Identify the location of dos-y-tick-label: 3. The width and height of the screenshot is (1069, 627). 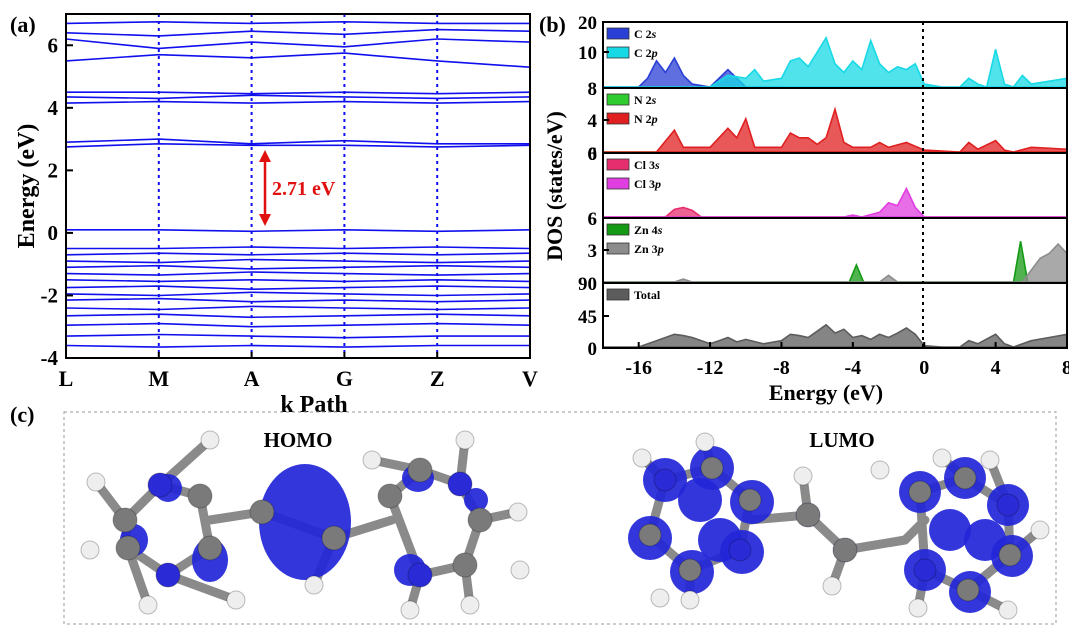
(593, 251).